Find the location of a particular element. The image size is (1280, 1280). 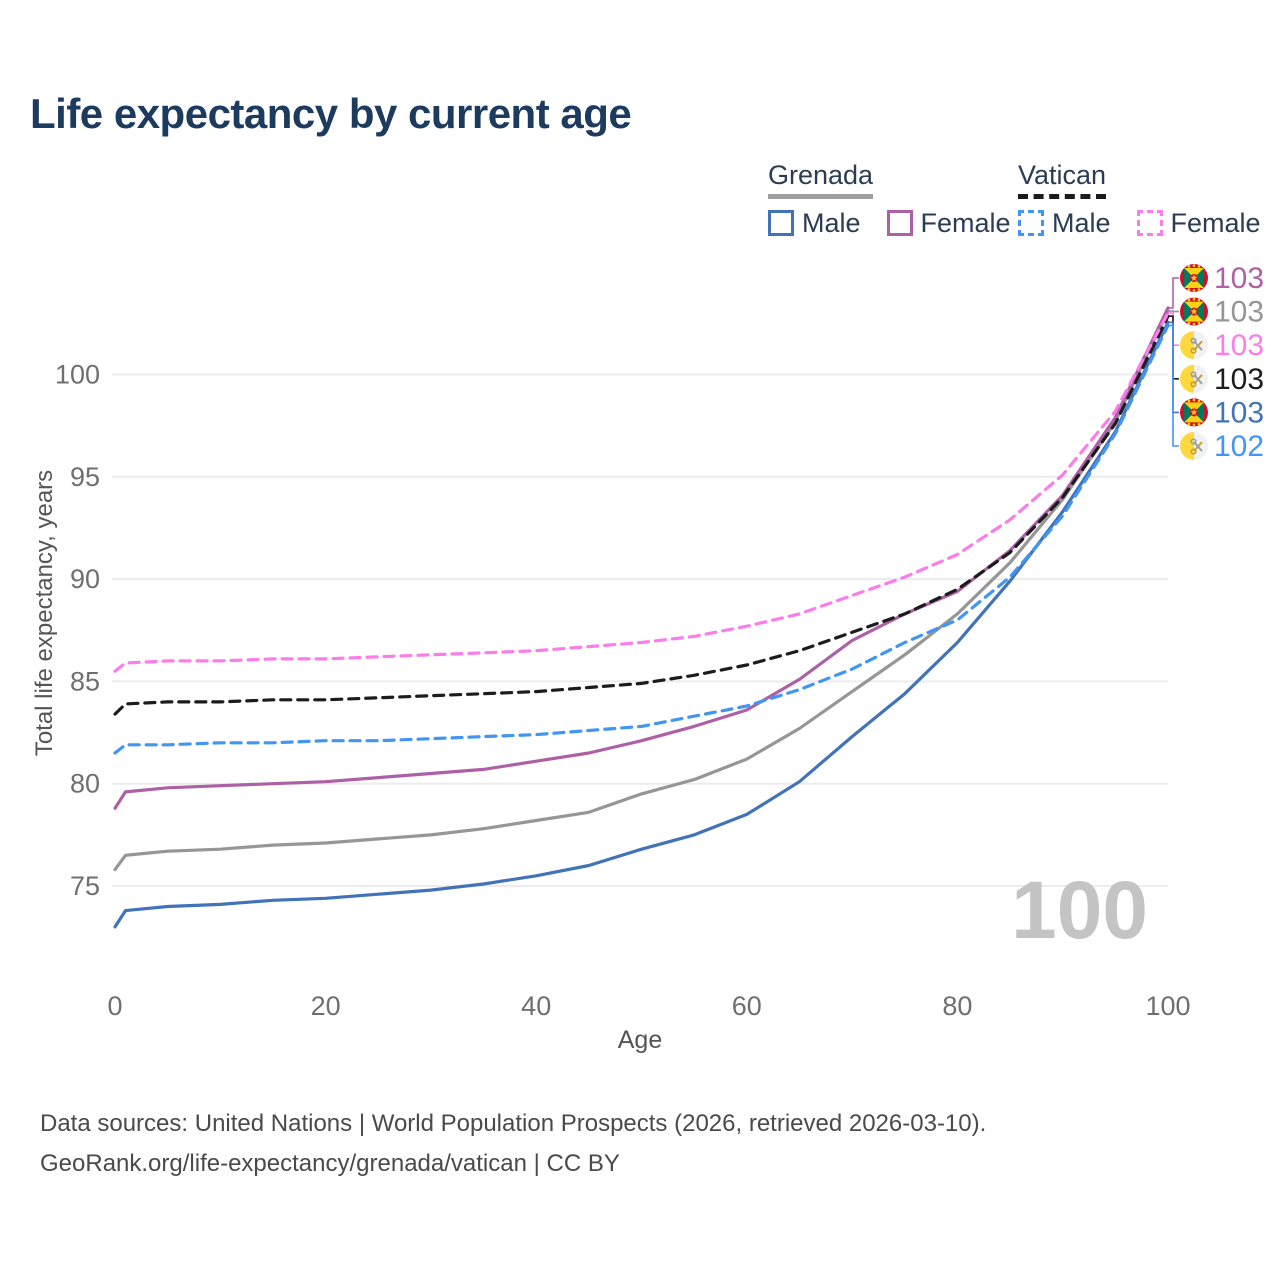

age-counter-watermark: 100 is located at coordinates (1079, 910).